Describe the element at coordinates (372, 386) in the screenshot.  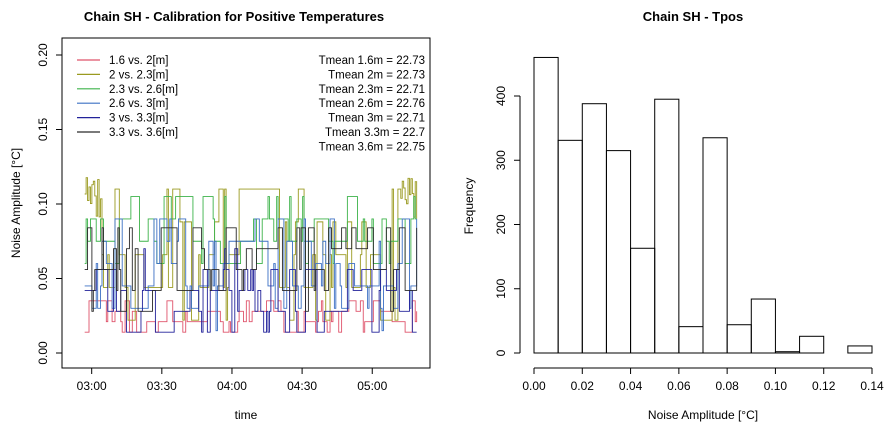
I see `left-x-tick-label: 05:00` at that location.